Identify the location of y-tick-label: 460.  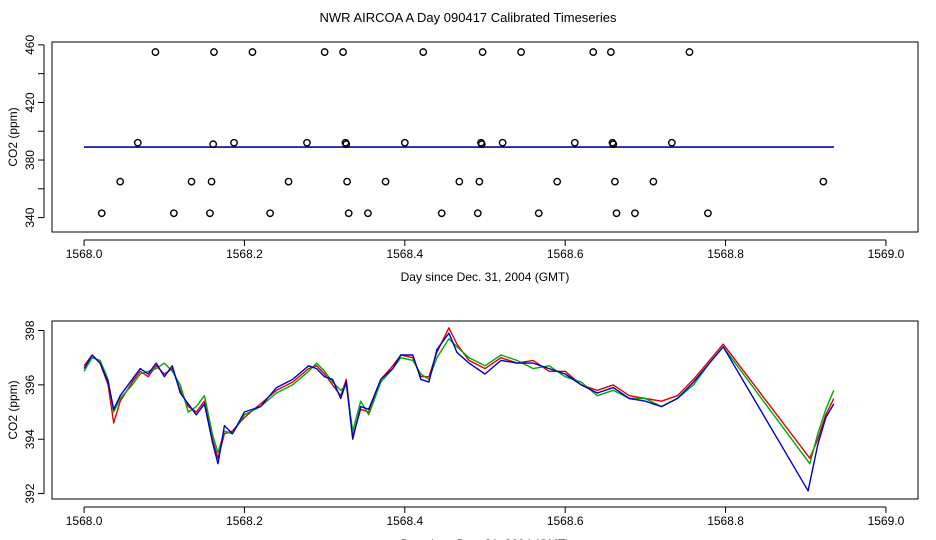
(30, 45).